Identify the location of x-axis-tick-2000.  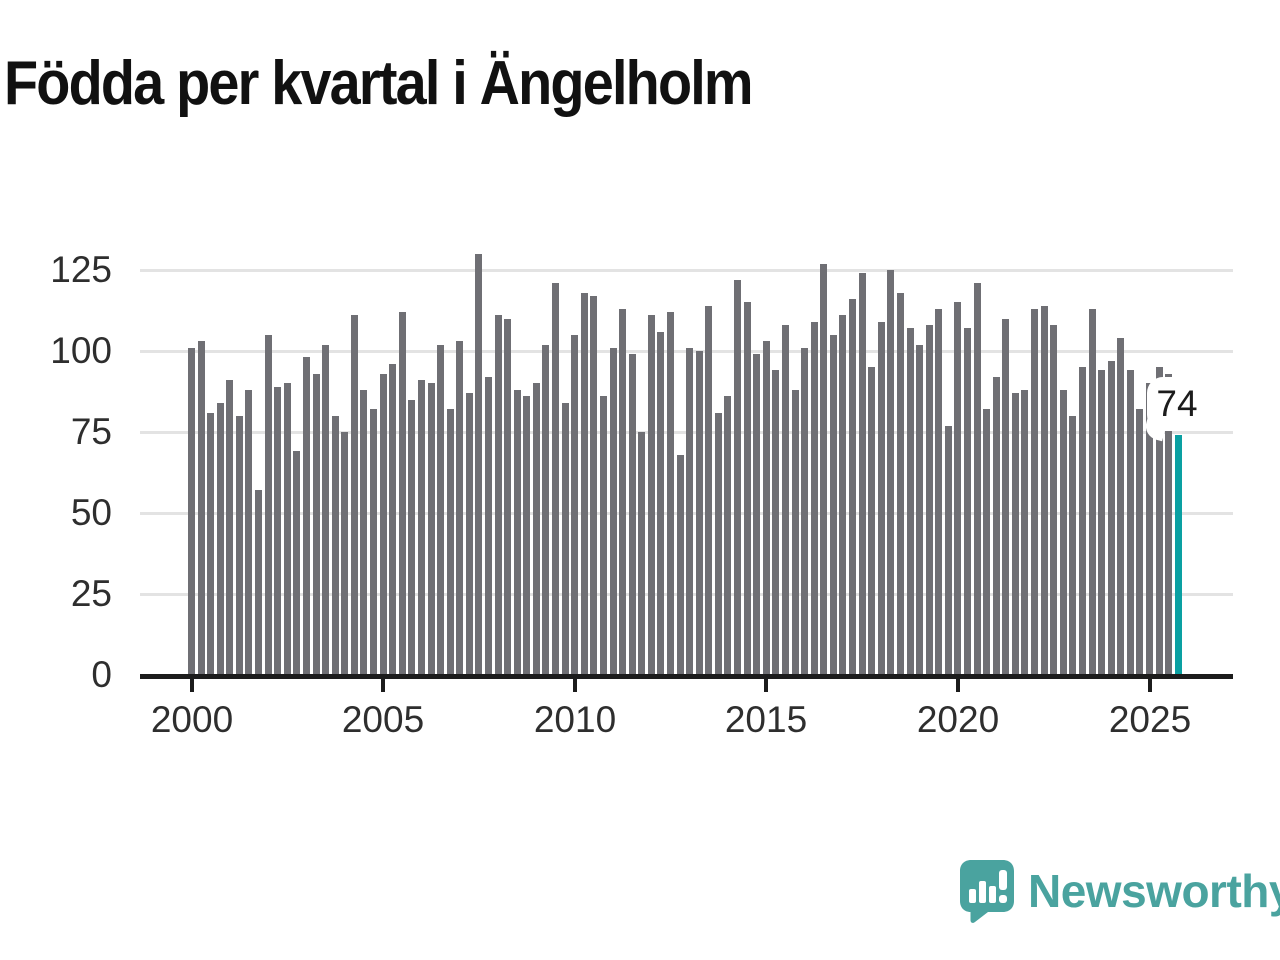
(192, 685).